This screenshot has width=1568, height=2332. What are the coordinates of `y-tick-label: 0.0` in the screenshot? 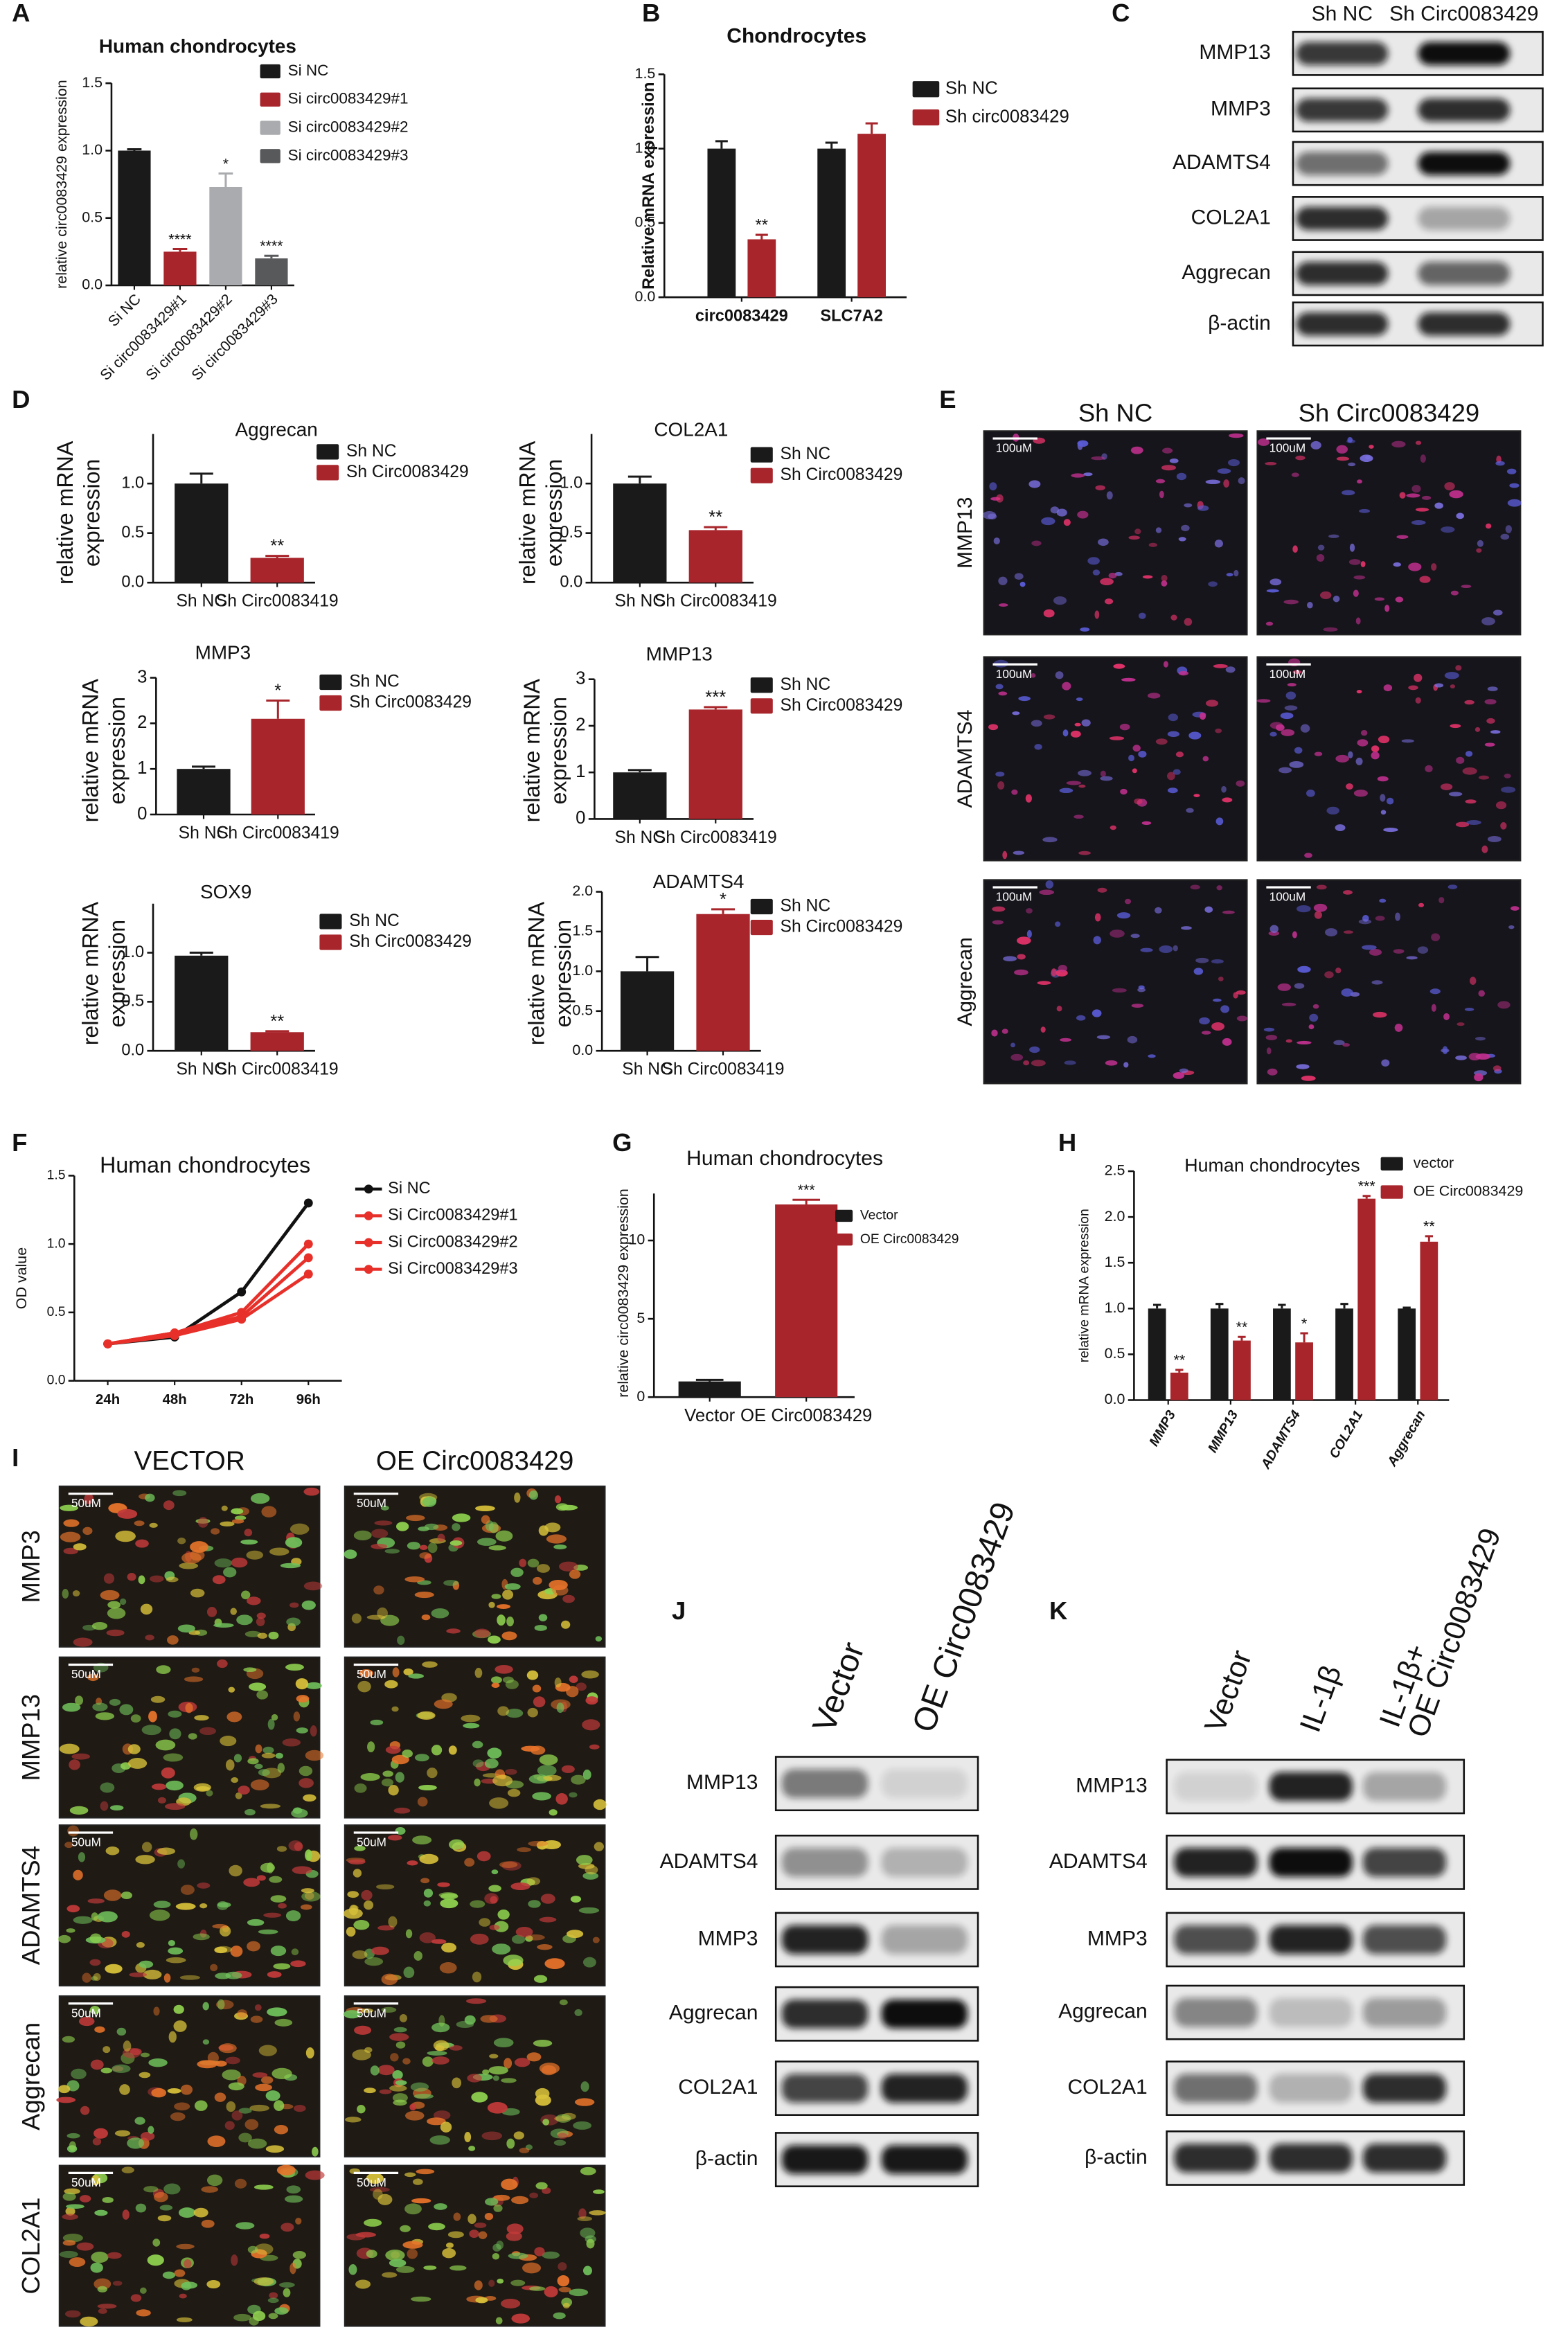 It's located at (133, 1050).